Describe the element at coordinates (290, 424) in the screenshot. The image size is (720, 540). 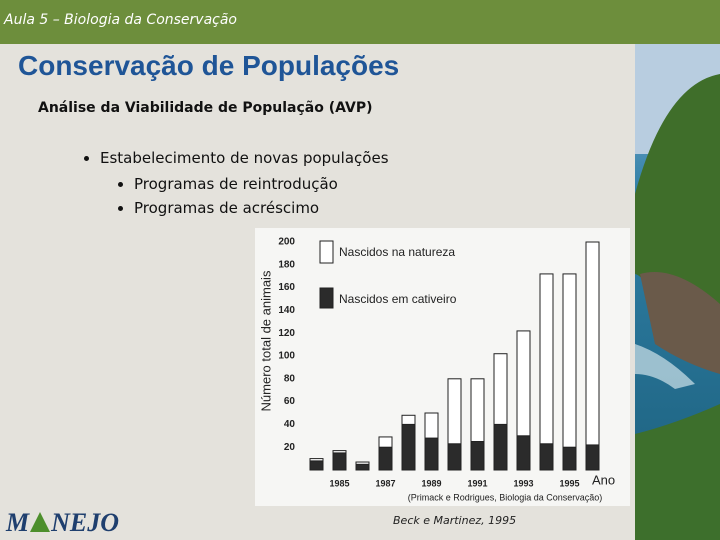
I see `y-tick-label: 40` at that location.